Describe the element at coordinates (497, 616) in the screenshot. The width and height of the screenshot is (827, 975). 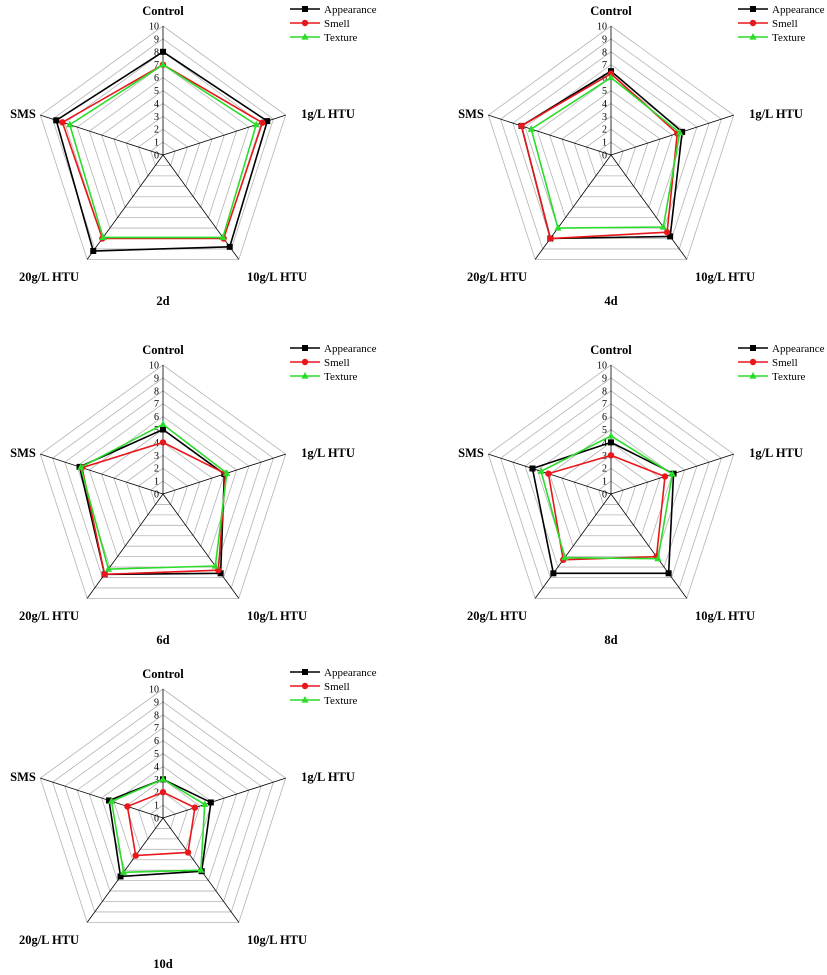
I see `category-label: 20g/L HTU` at that location.